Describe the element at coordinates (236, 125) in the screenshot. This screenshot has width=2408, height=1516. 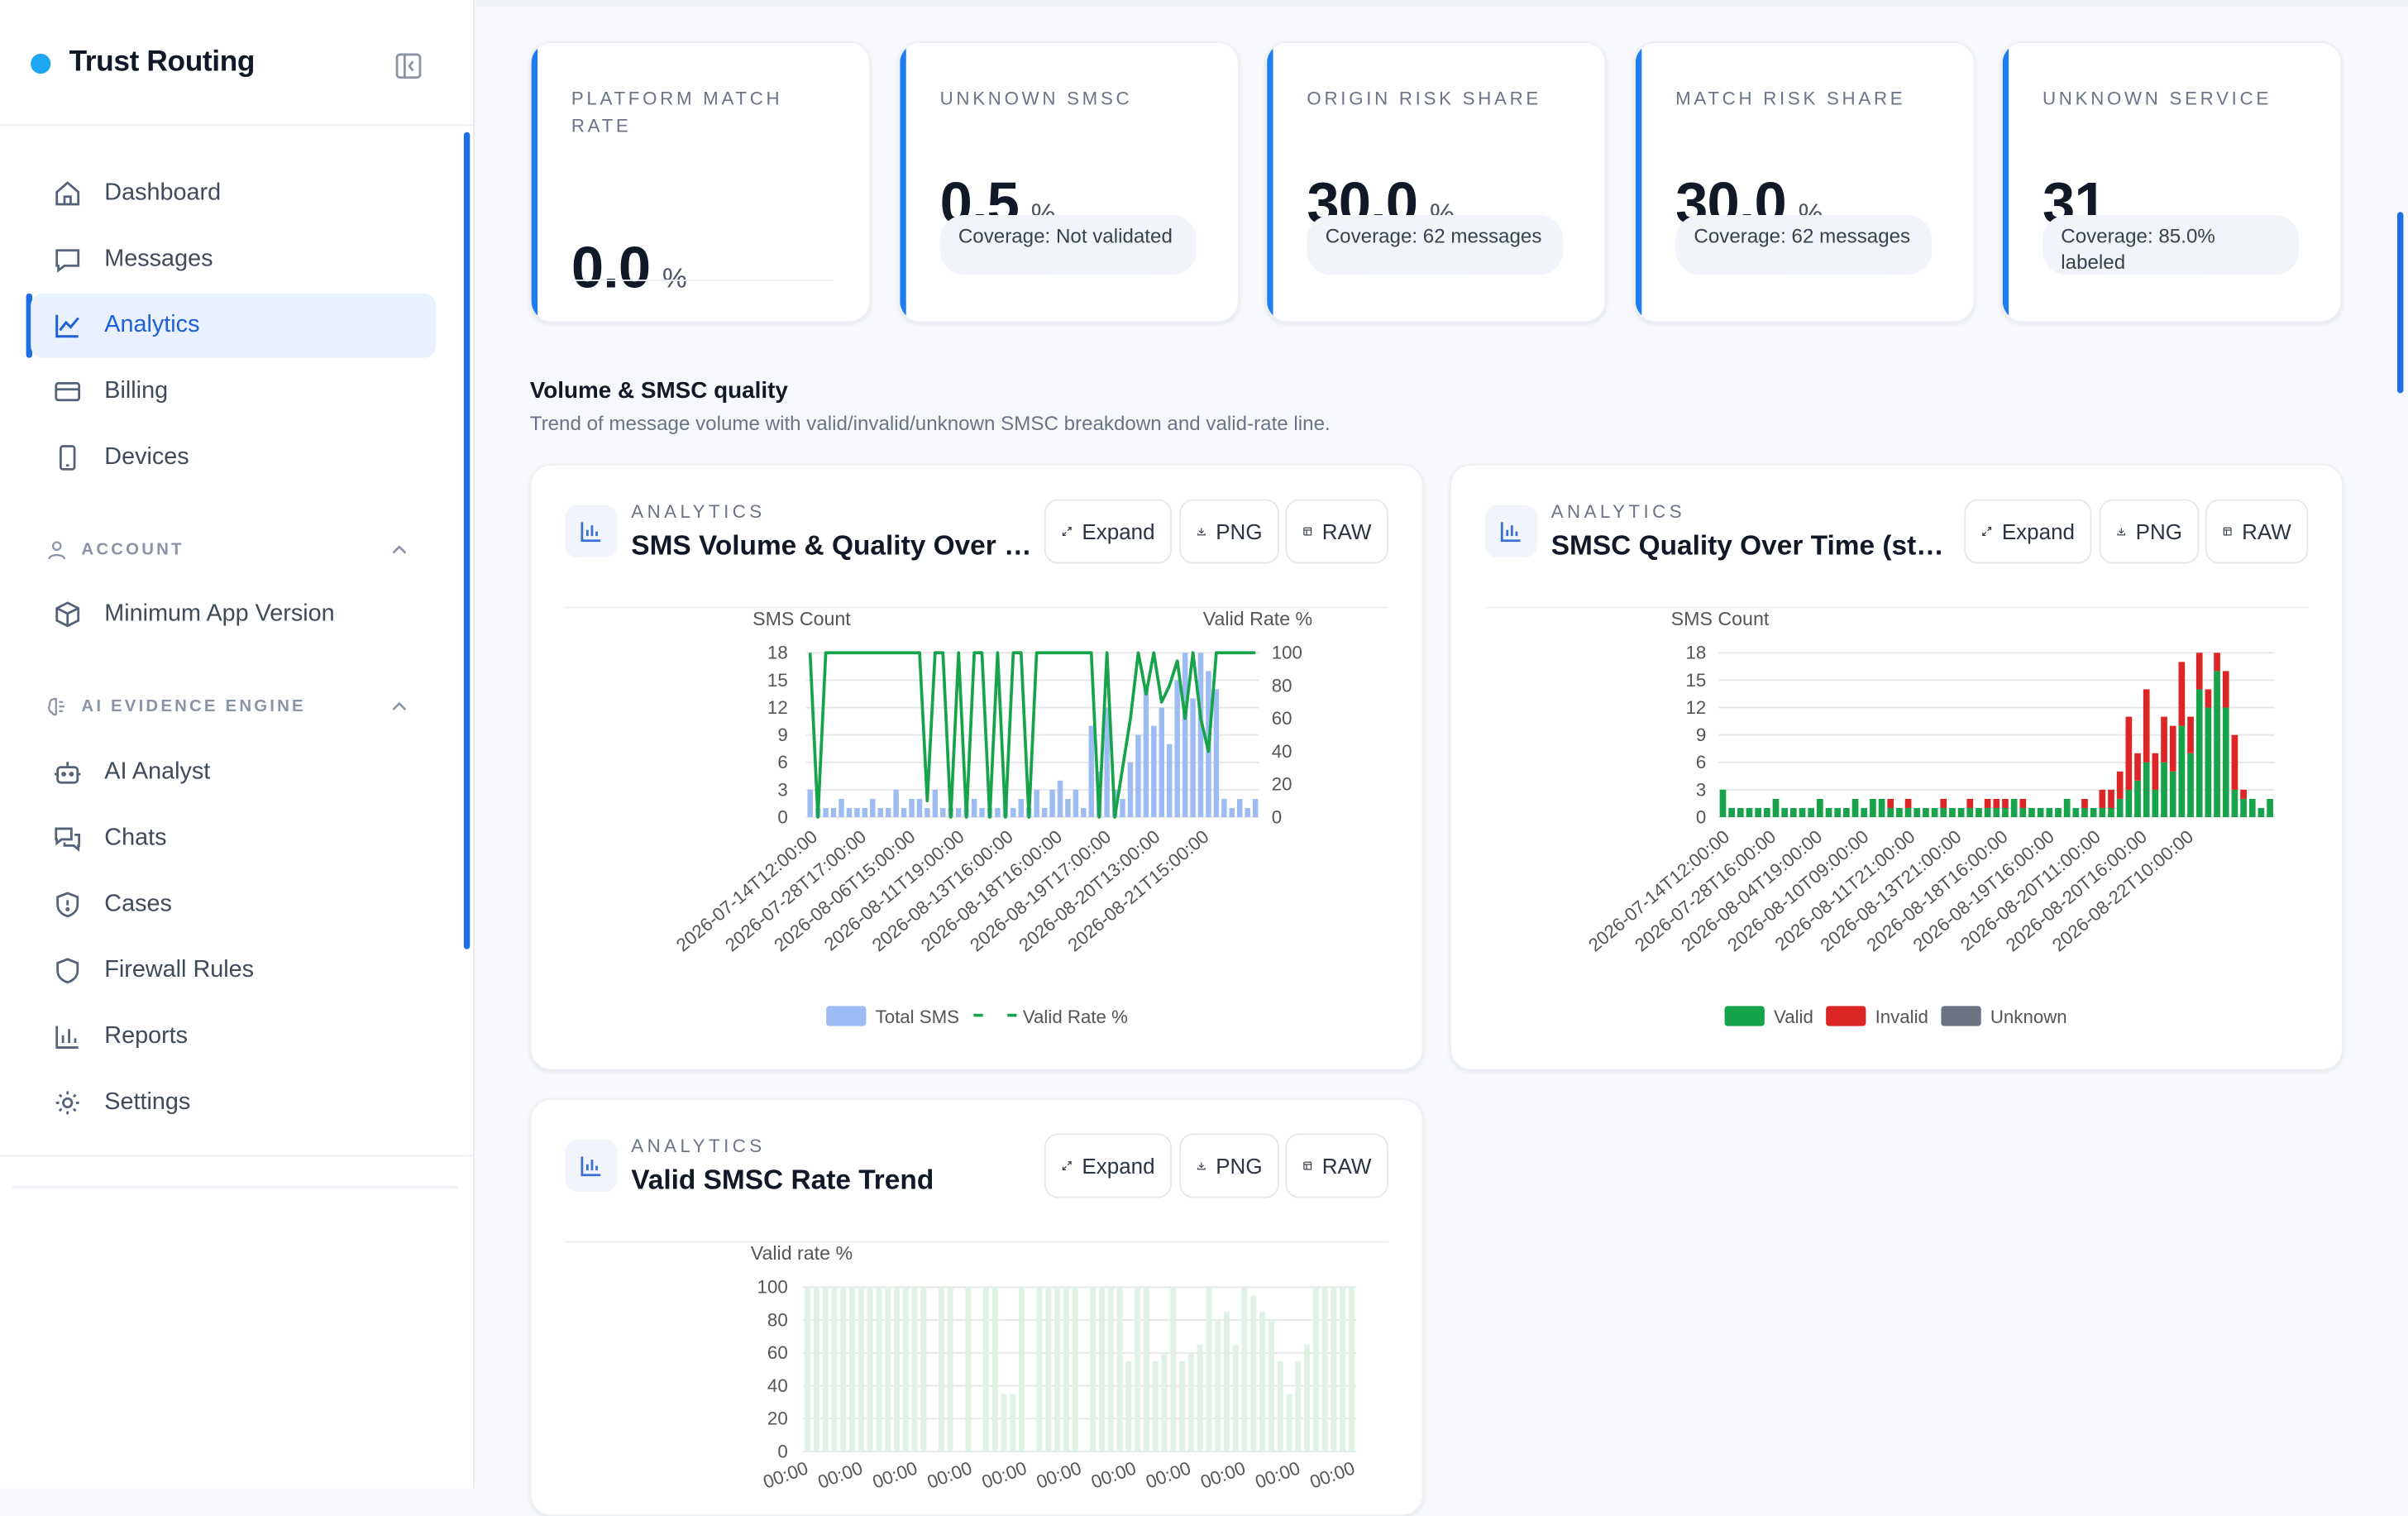
I see `sidebar-divider` at that location.